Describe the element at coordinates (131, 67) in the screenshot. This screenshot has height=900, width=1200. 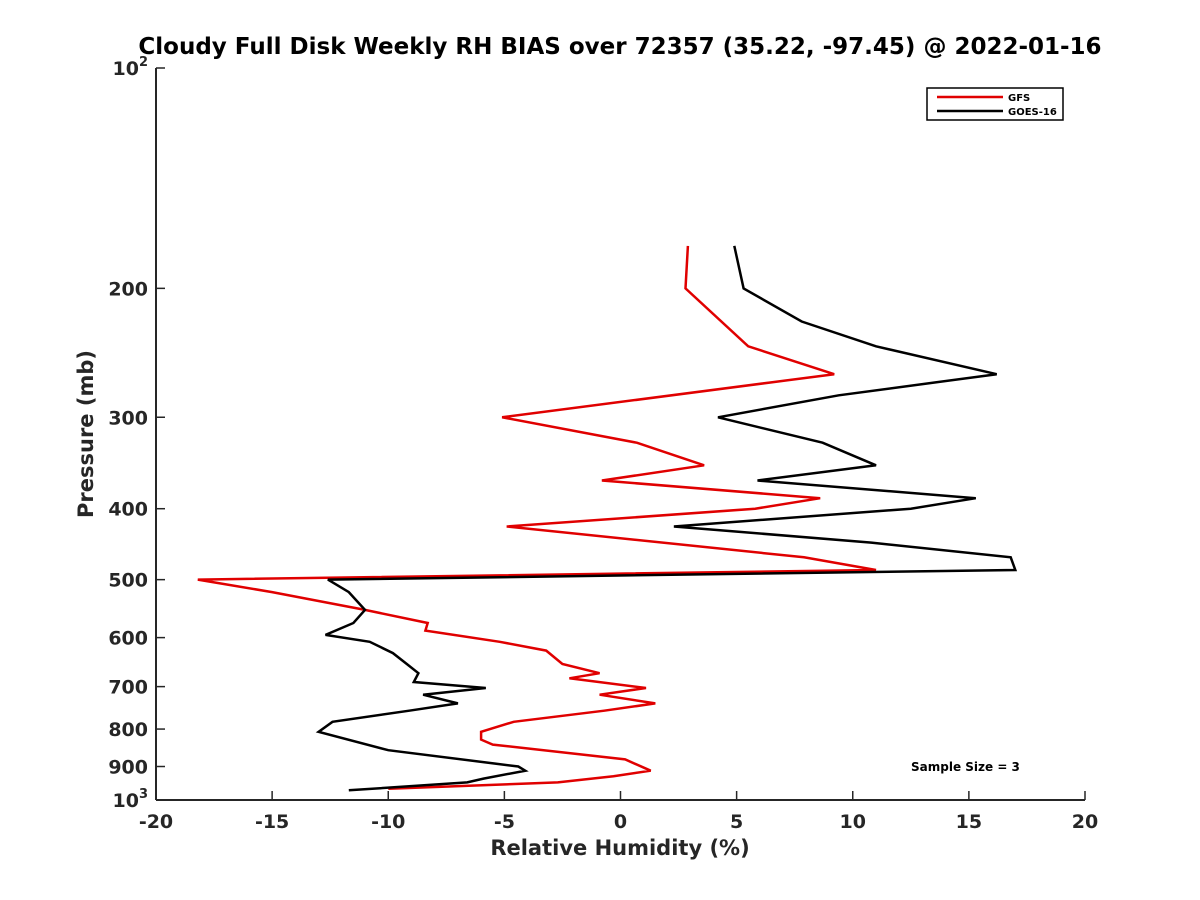
I see `y-tick-label: 10²` at that location.